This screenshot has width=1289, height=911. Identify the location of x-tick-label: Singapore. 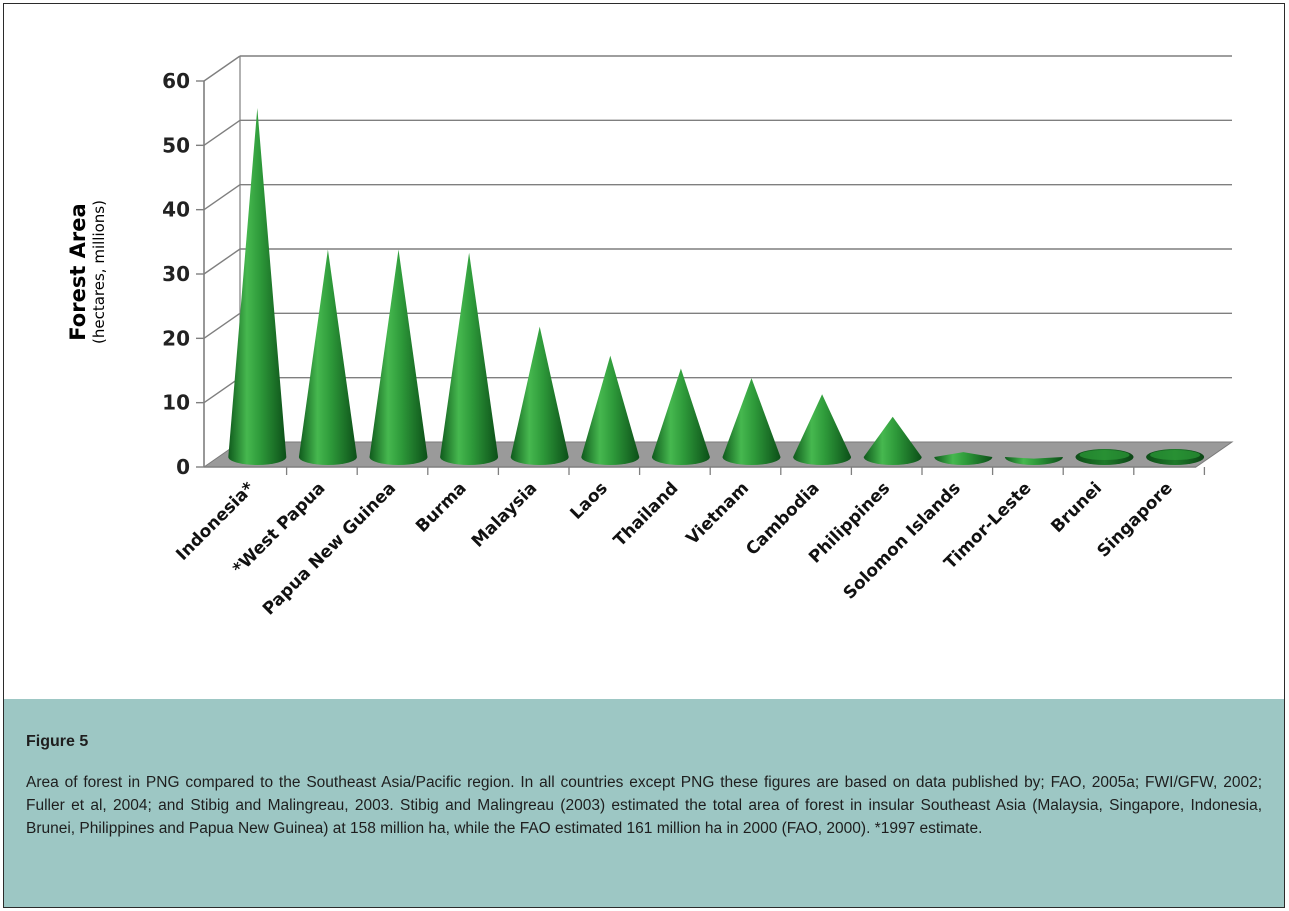
(1134, 519).